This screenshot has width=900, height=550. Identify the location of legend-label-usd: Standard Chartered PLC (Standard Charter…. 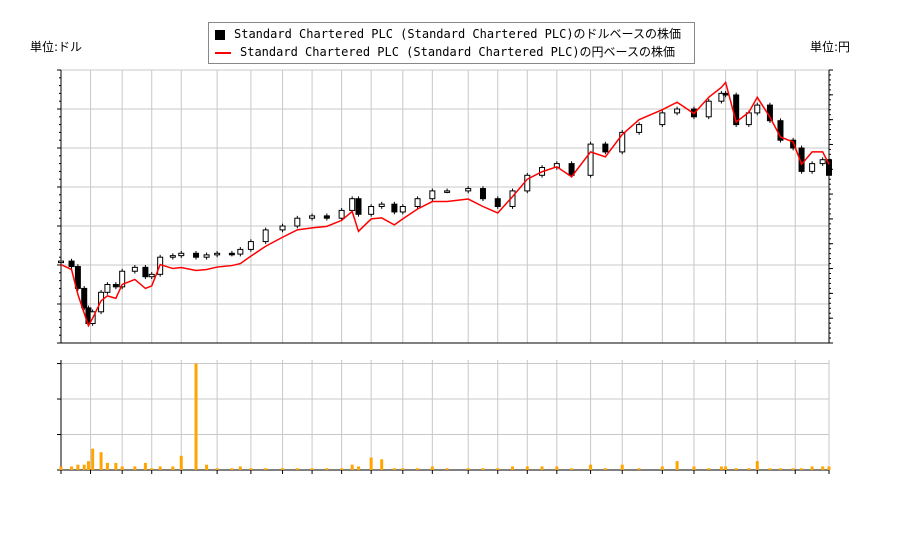
(457, 34).